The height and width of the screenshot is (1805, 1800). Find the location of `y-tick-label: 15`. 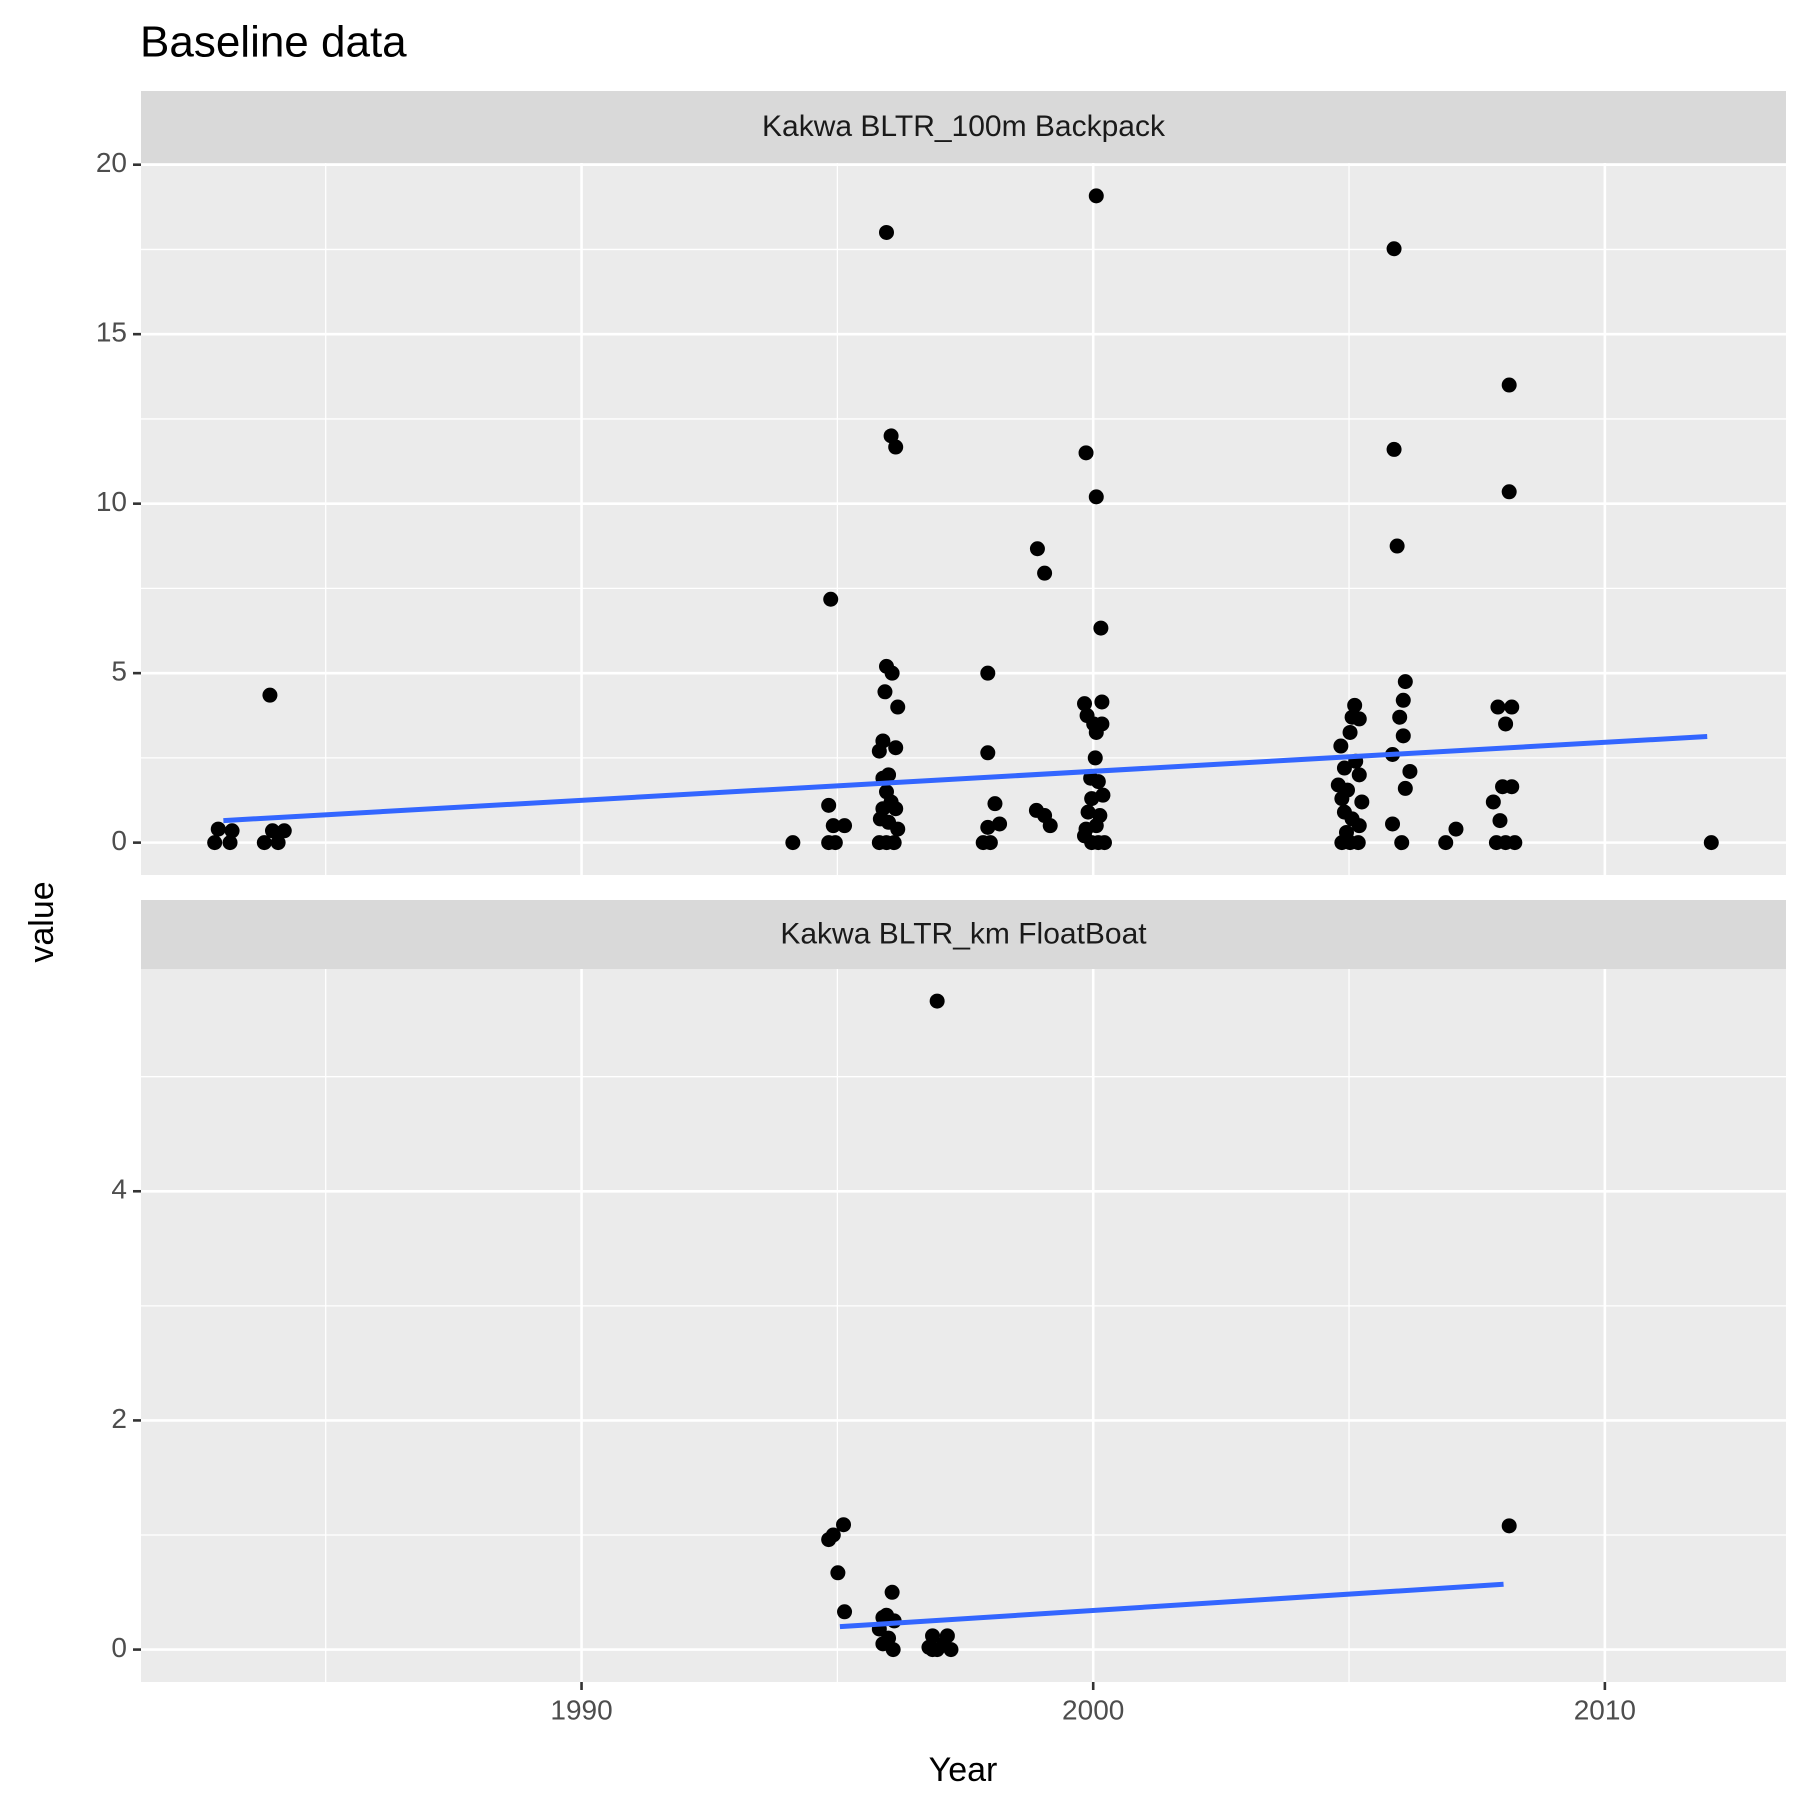

y-tick-label: 15 is located at coordinates (111, 332).